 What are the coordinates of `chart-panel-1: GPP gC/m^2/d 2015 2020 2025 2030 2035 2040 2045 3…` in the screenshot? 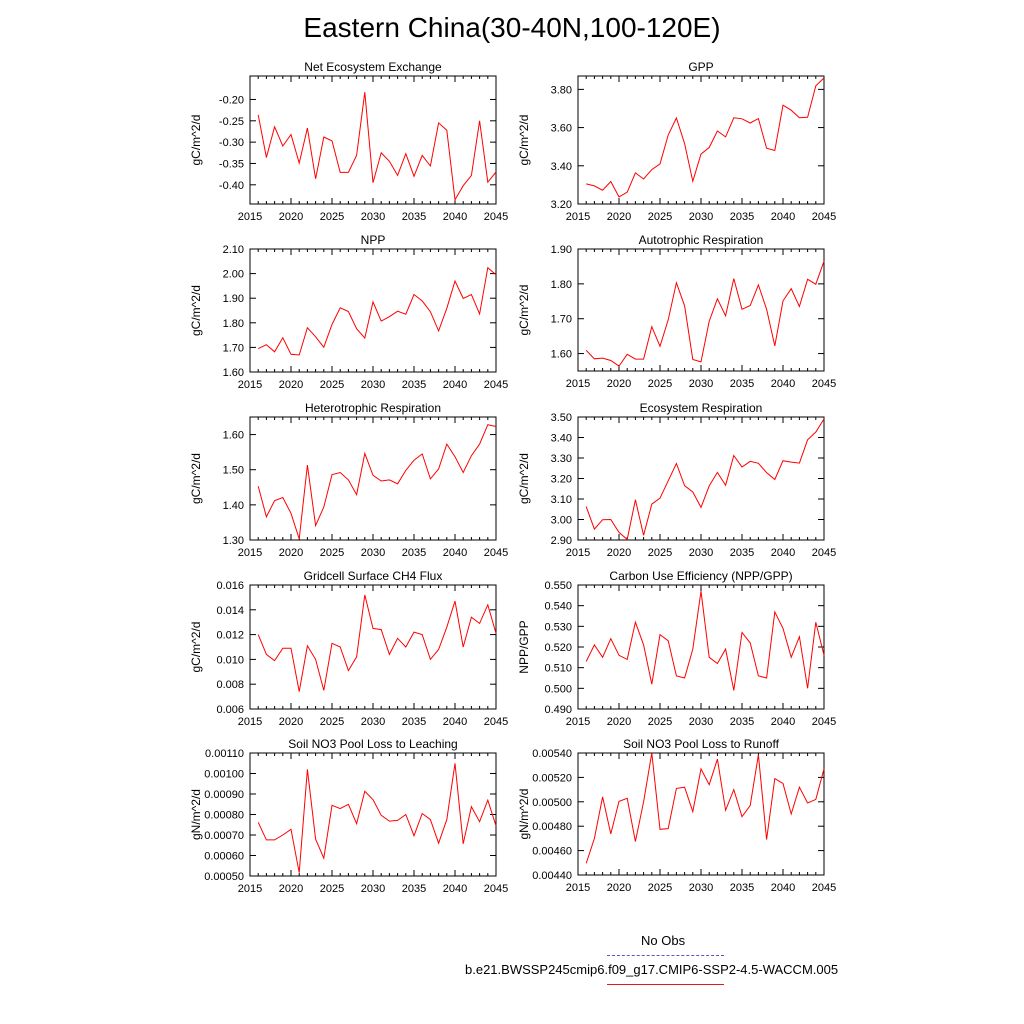 It's located at (676, 141).